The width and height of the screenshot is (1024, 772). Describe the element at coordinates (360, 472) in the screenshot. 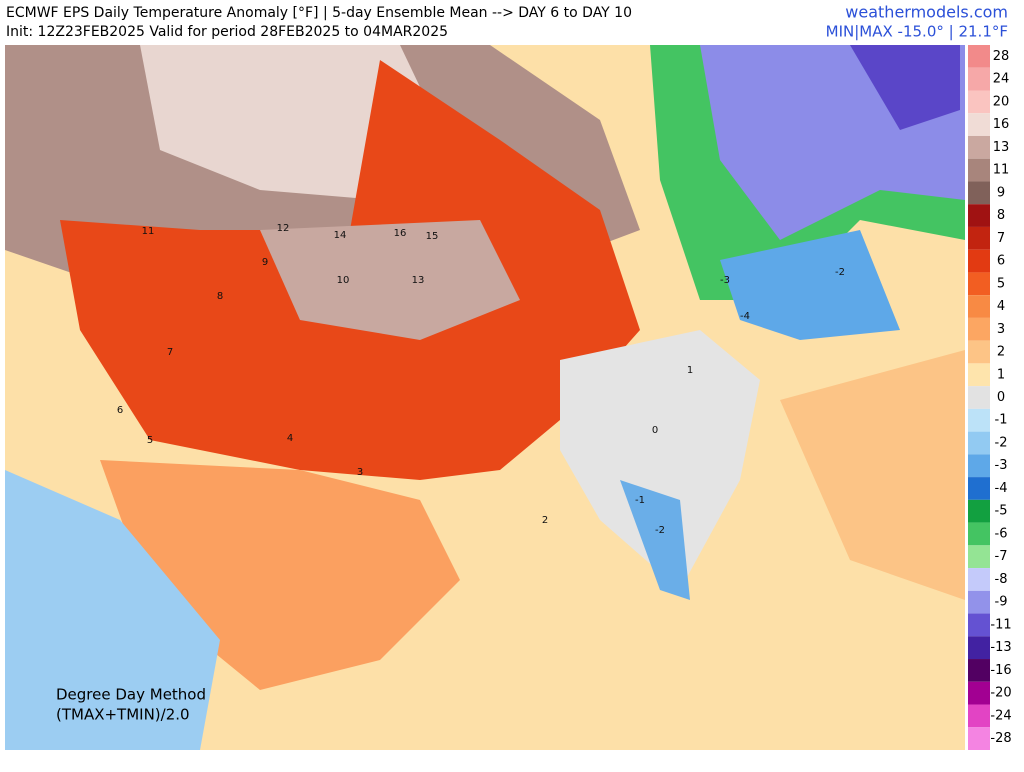

I see `map-value: 3` at that location.